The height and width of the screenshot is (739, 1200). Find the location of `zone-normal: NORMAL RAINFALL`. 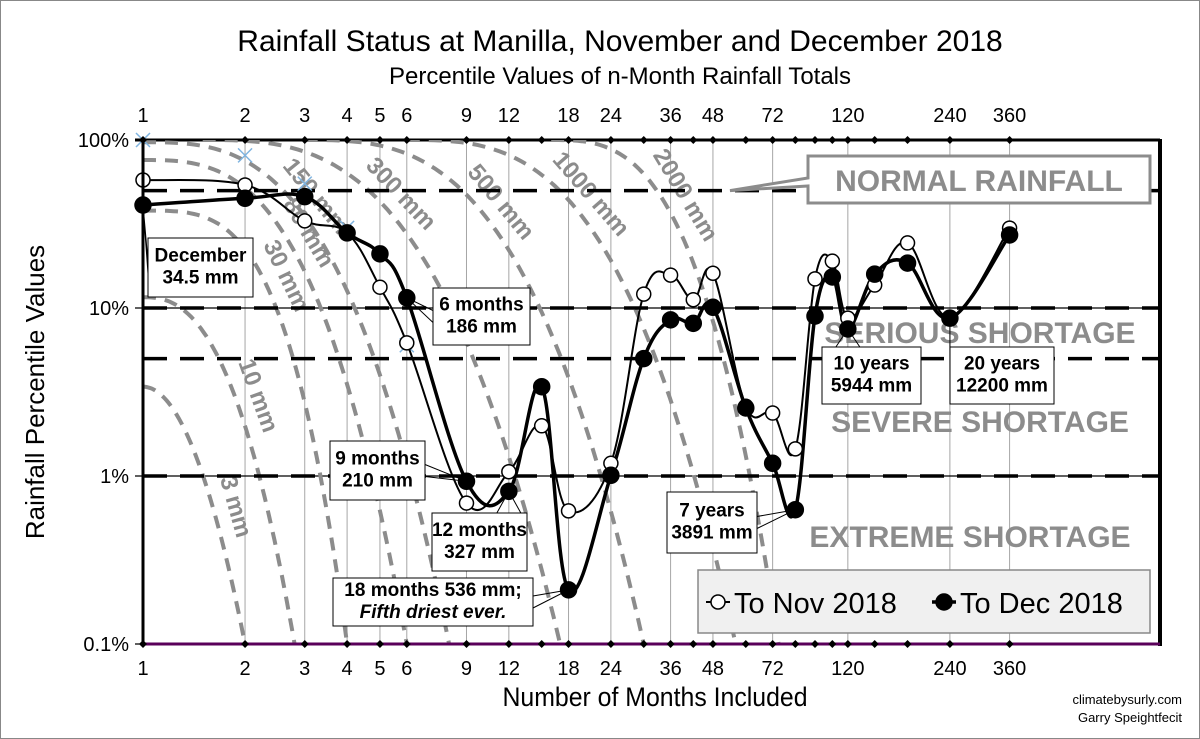

zone-normal: NORMAL RAINFALL is located at coordinates (979, 181).